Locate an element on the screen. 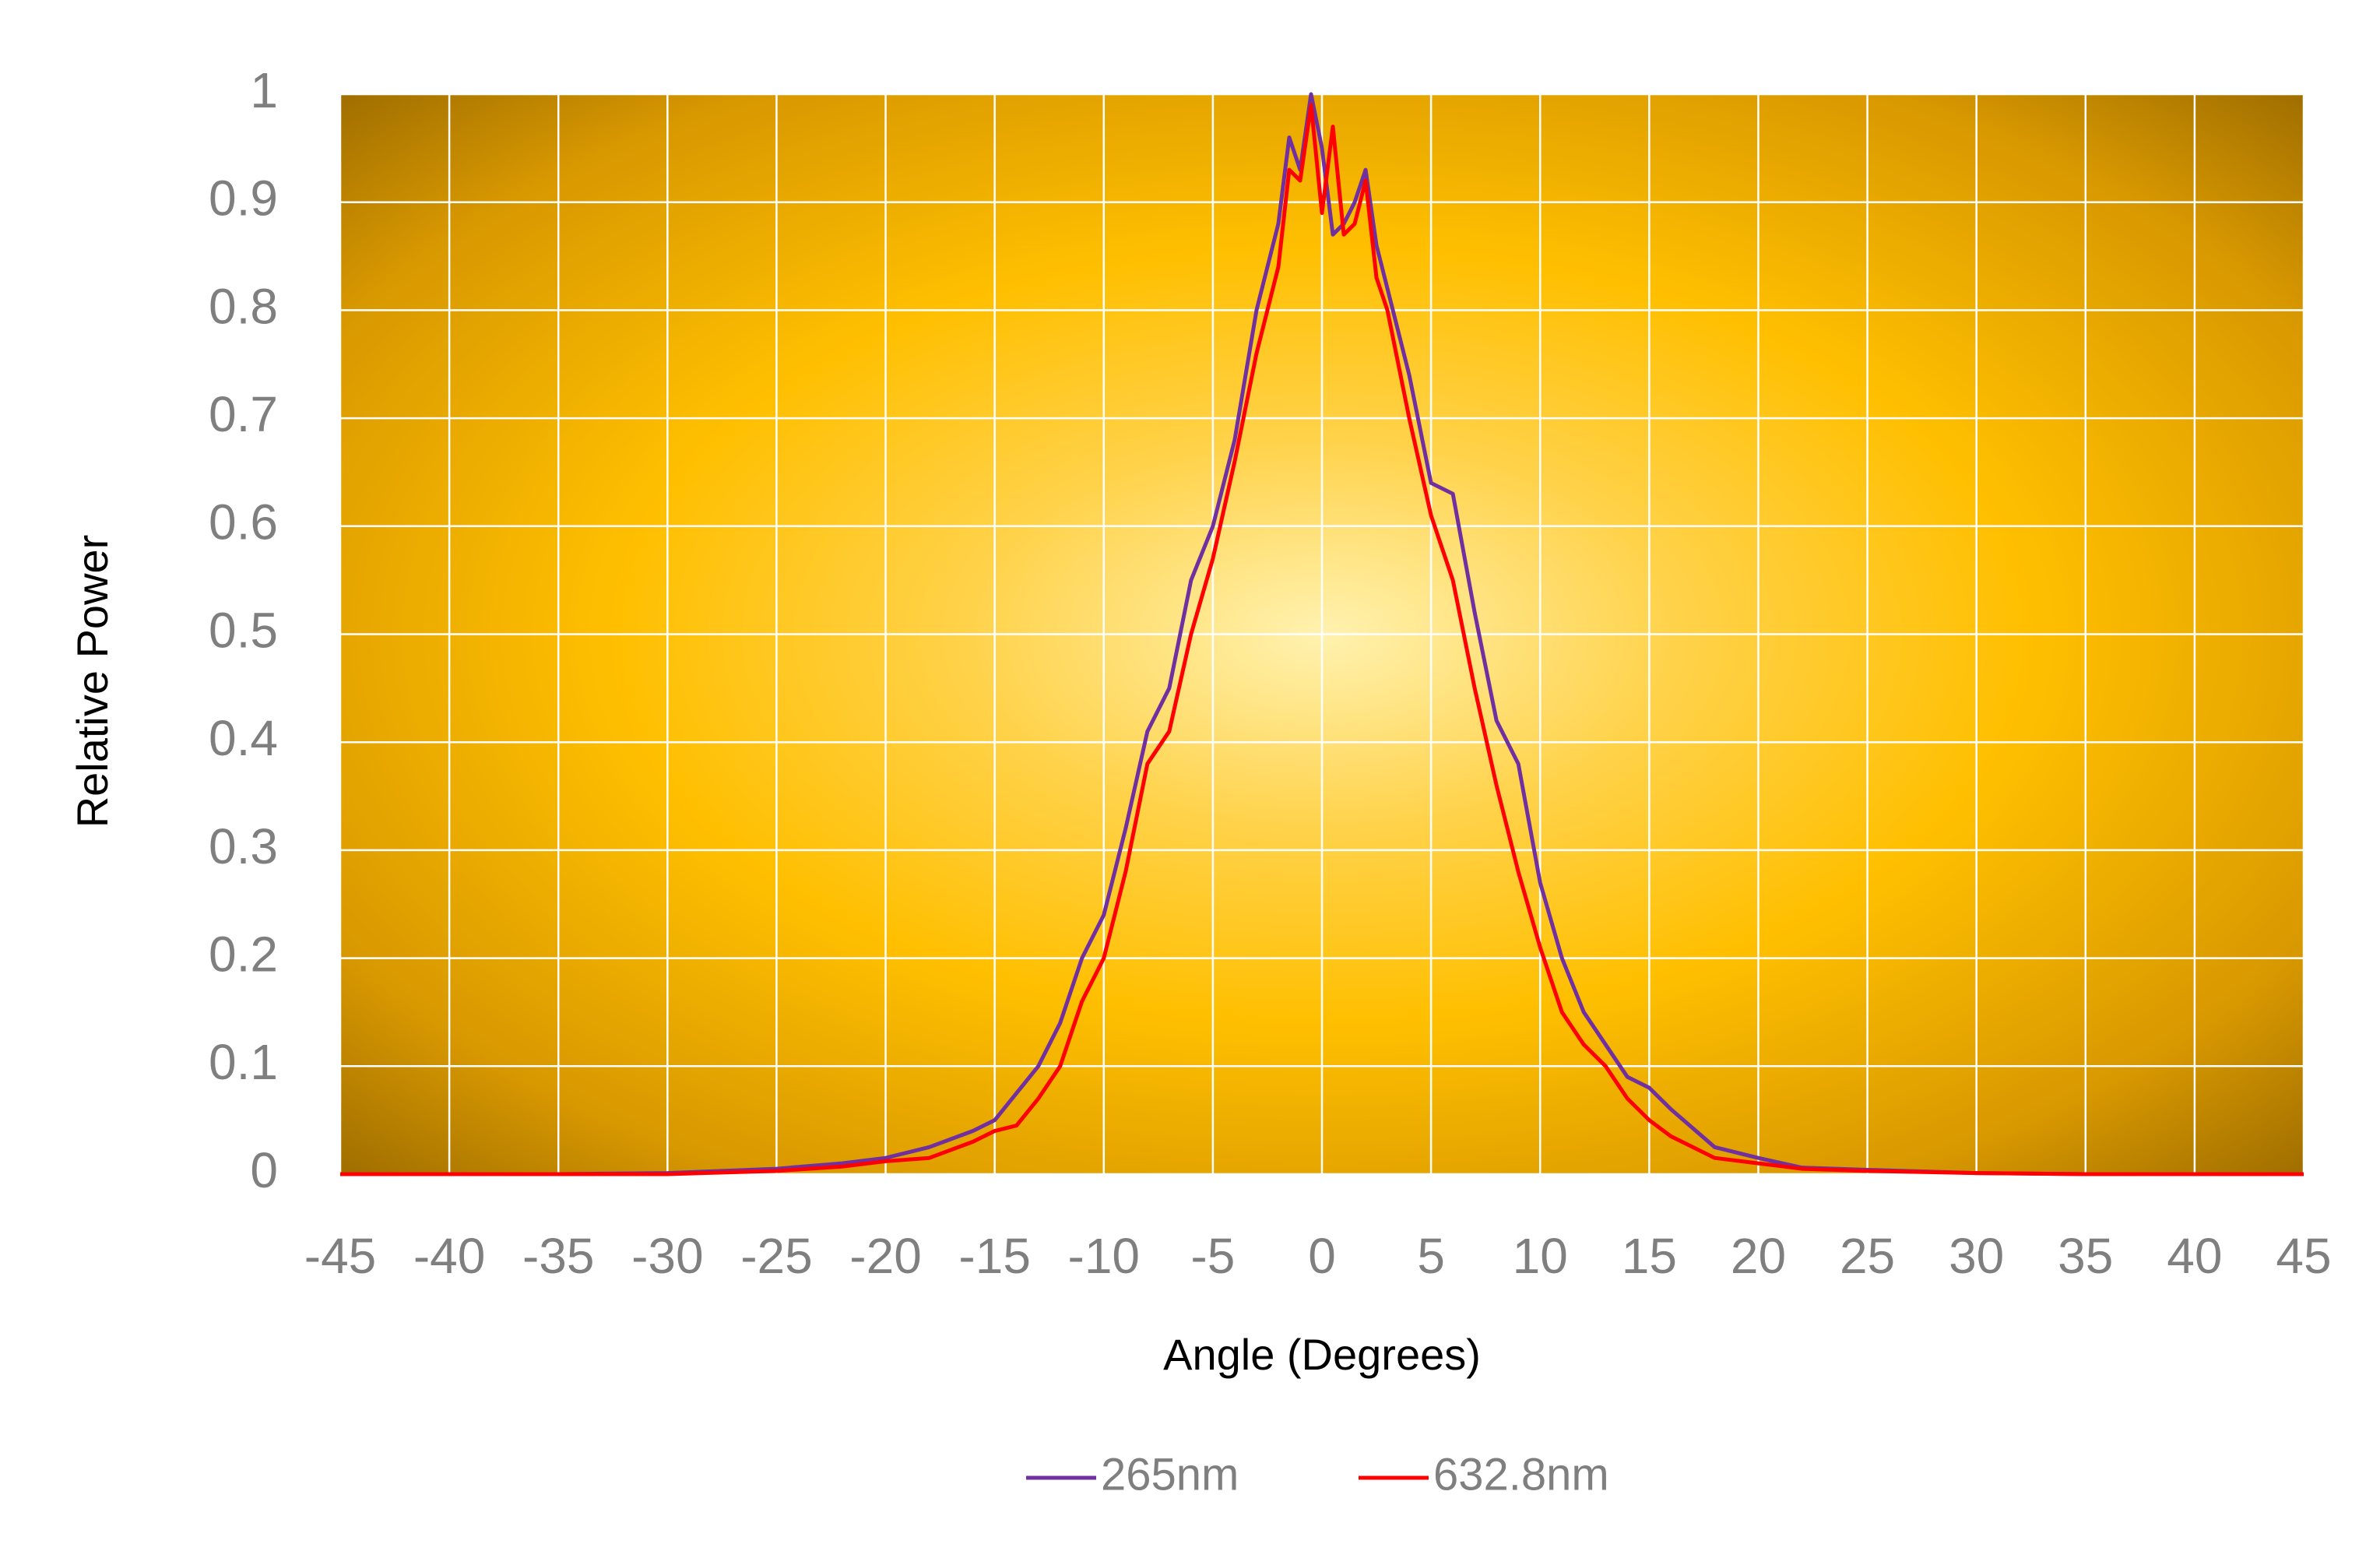 The image size is (2380, 1551). x-tick-label: 10 is located at coordinates (1540, 1256).